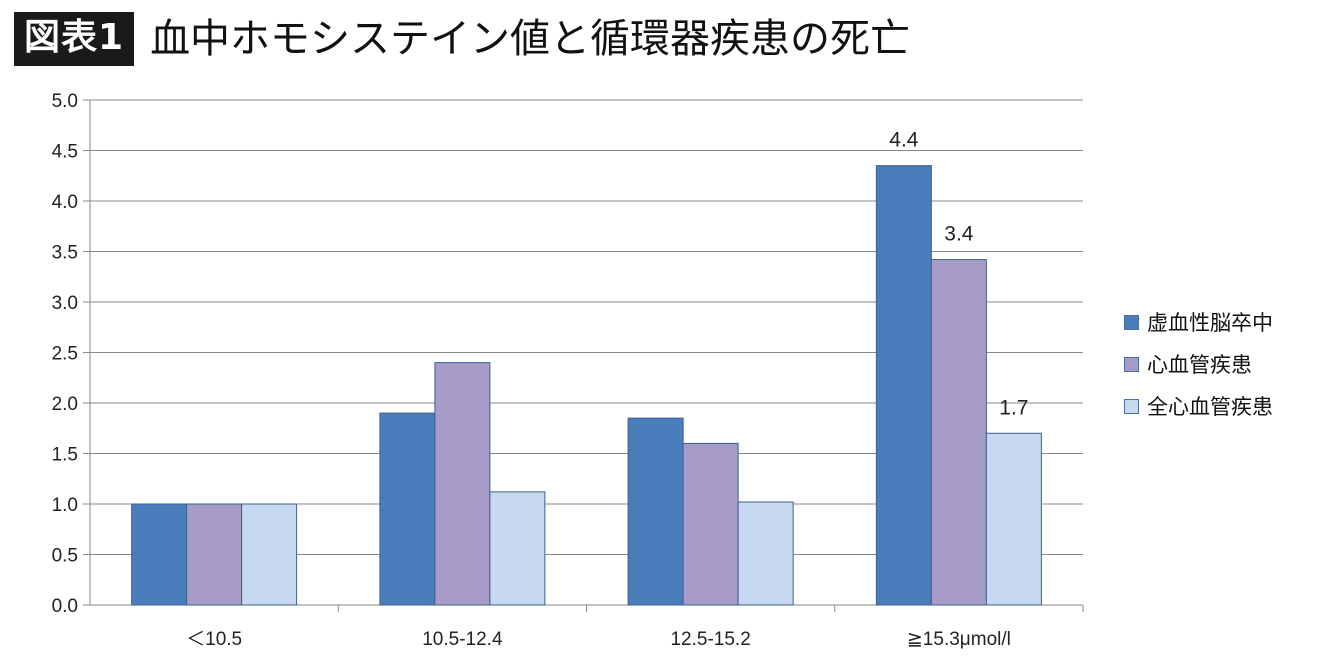 This screenshot has height=669, width=1340. What do you see at coordinates (959, 639) in the screenshot?
I see `x-tick-label: ≧15.3μmol/l` at bounding box center [959, 639].